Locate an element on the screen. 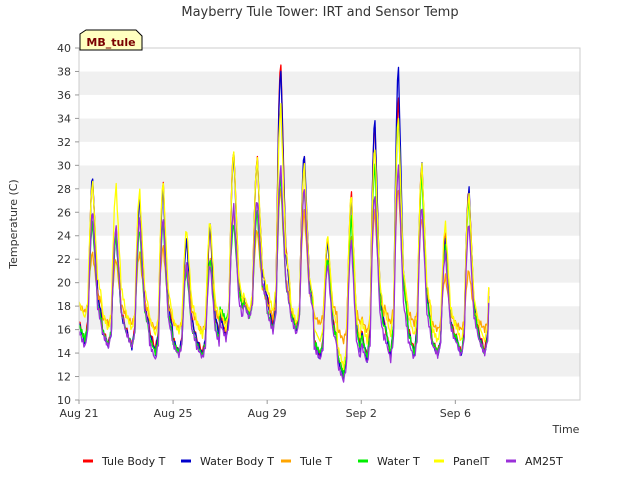 The height and width of the screenshot is (480, 640). station-tag-box is located at coordinates (111, 40).